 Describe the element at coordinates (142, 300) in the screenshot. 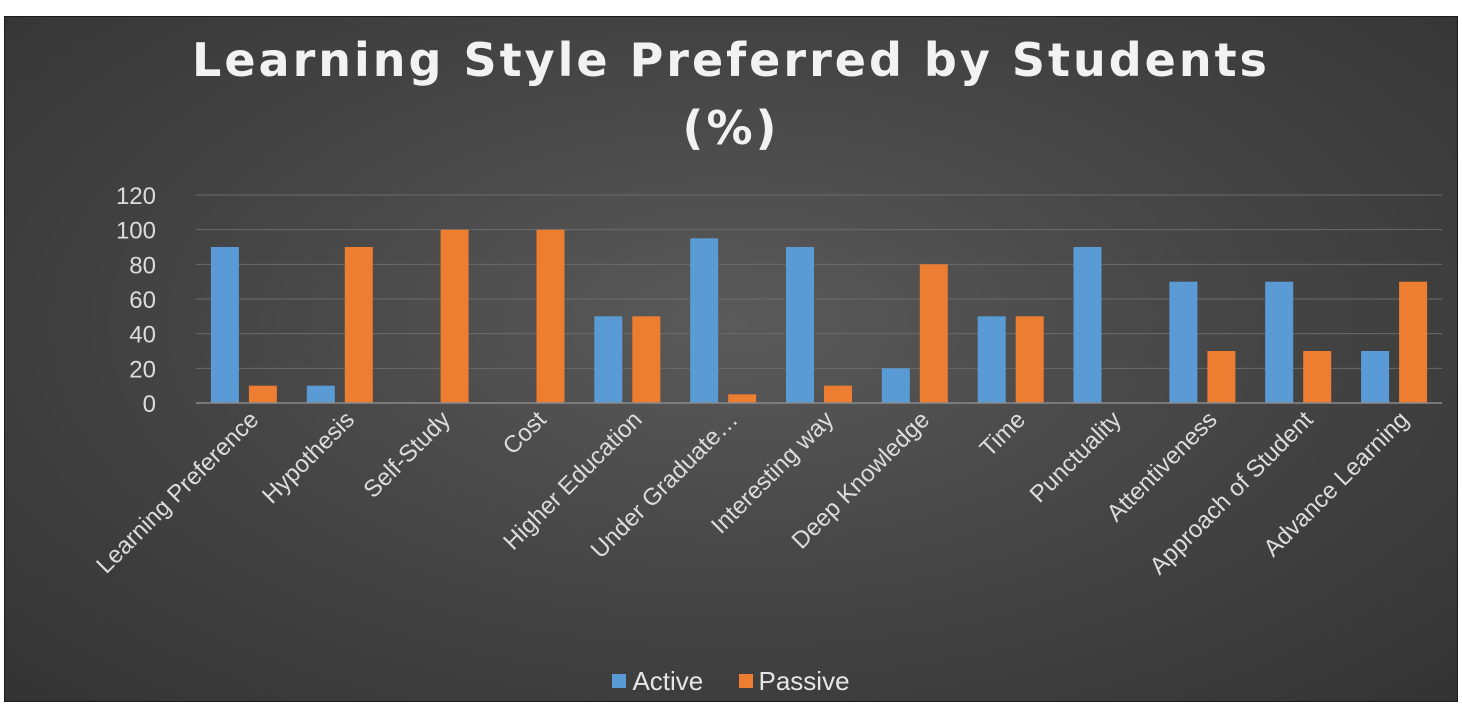

I see `y-tick-label: 60` at that location.